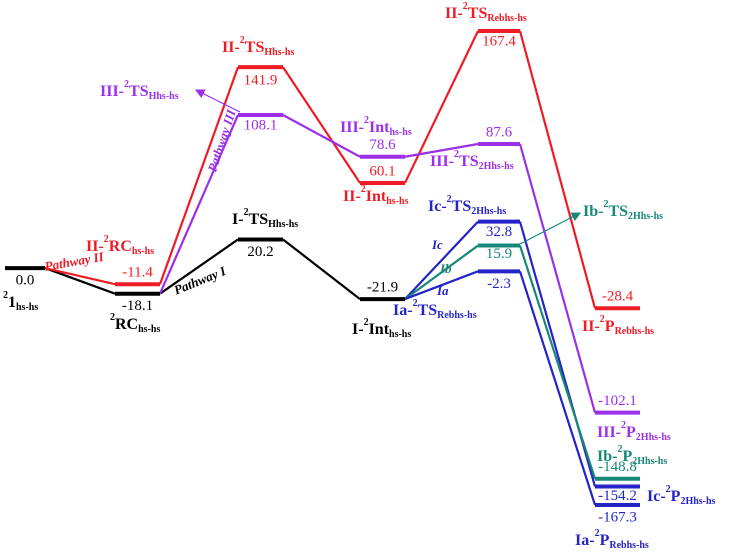 This screenshot has height=555, width=738. What do you see at coordinates (12, 302) in the screenshot?
I see `label-part: 1` at bounding box center [12, 302].